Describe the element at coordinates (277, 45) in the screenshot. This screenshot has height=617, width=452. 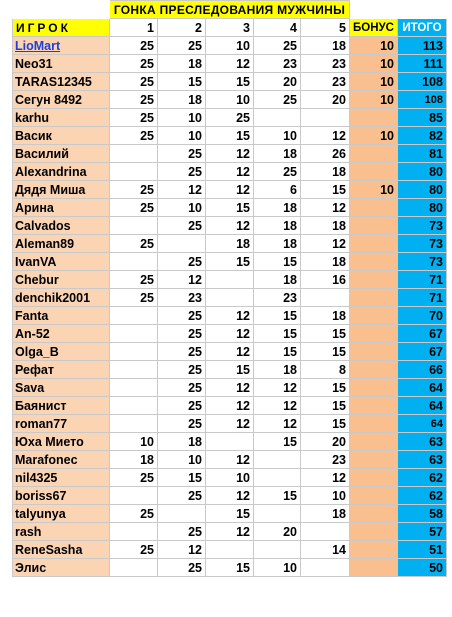
I see `round-4-score: 25` at that location.